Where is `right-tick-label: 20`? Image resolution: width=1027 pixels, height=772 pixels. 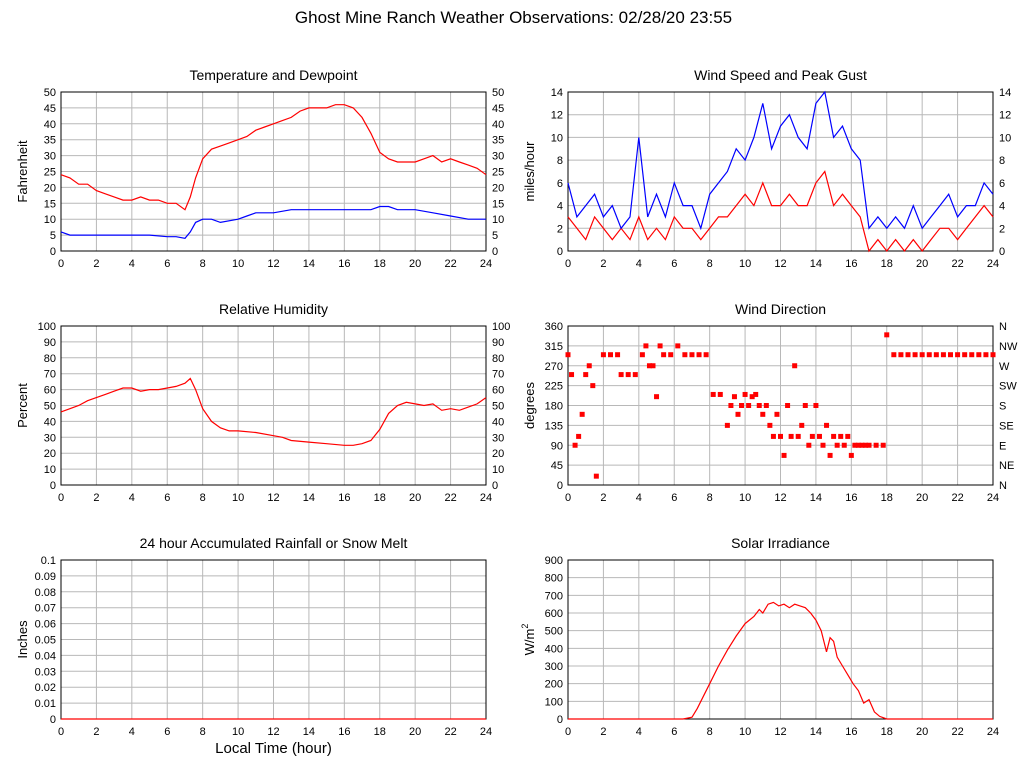 right-tick-label: 20 is located at coordinates (498, 188).